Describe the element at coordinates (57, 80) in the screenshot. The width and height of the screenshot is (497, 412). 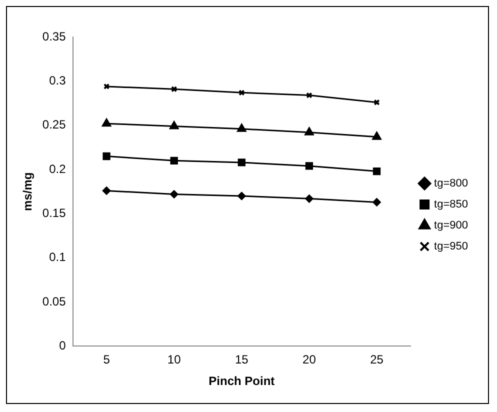
I see `y-tick-label: 0.3` at that location.